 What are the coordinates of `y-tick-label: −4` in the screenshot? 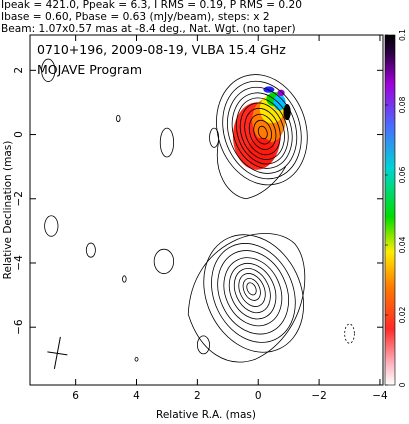 It's located at (19, 263).